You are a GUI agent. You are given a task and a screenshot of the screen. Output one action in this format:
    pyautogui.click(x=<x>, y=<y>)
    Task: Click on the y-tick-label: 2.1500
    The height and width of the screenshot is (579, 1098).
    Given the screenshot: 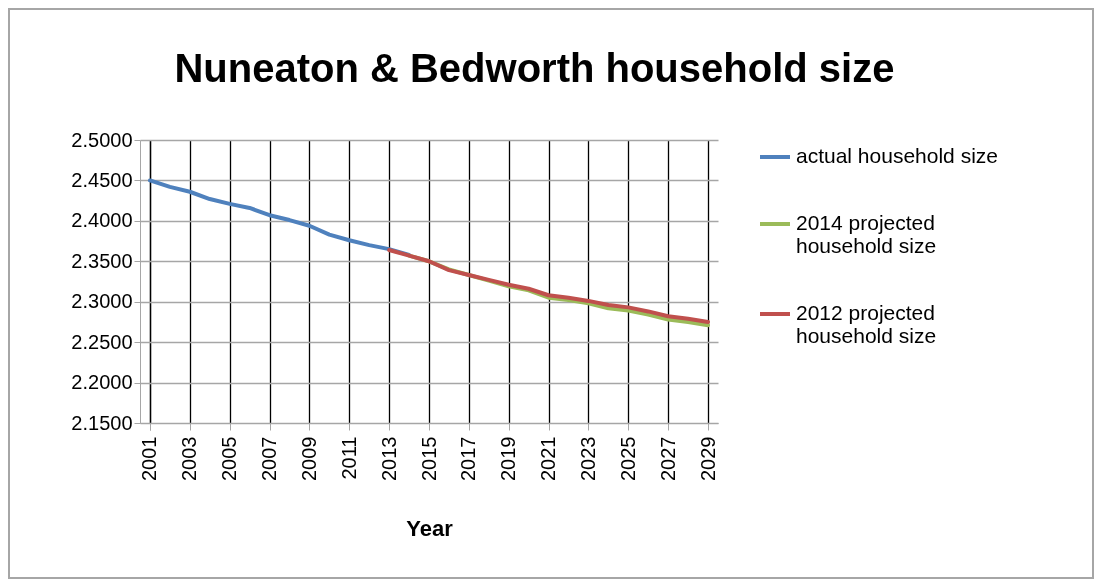 What is the action you would take?
    pyautogui.click(x=102, y=422)
    